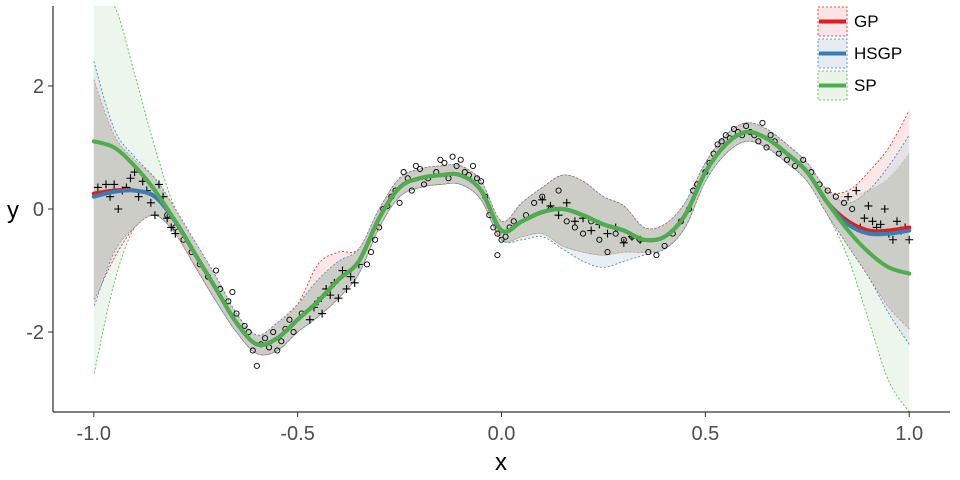 The image size is (960, 480). I want to click on y-ticks: -2 0 2, so click(39, 210).